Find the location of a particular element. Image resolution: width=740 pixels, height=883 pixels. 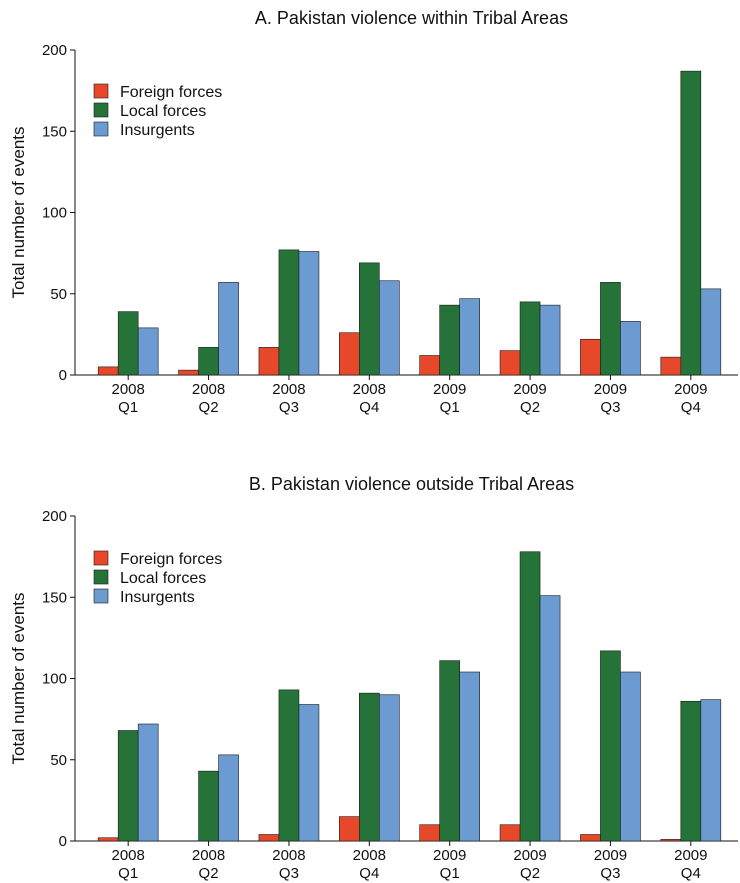

panel-a-legend-label: Local forces is located at coordinates (163, 111).